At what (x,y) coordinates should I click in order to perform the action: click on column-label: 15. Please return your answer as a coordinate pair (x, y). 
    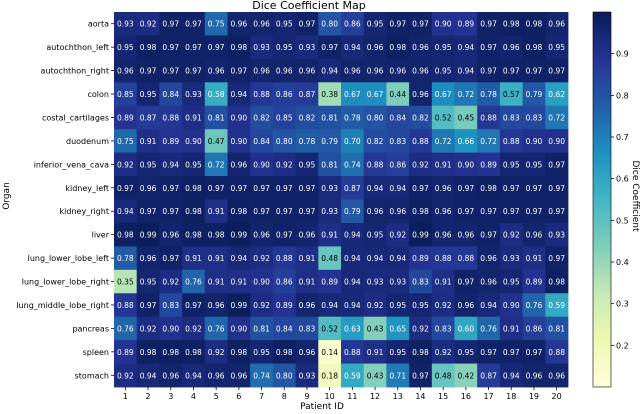
    Looking at the image, I should click on (443, 396).